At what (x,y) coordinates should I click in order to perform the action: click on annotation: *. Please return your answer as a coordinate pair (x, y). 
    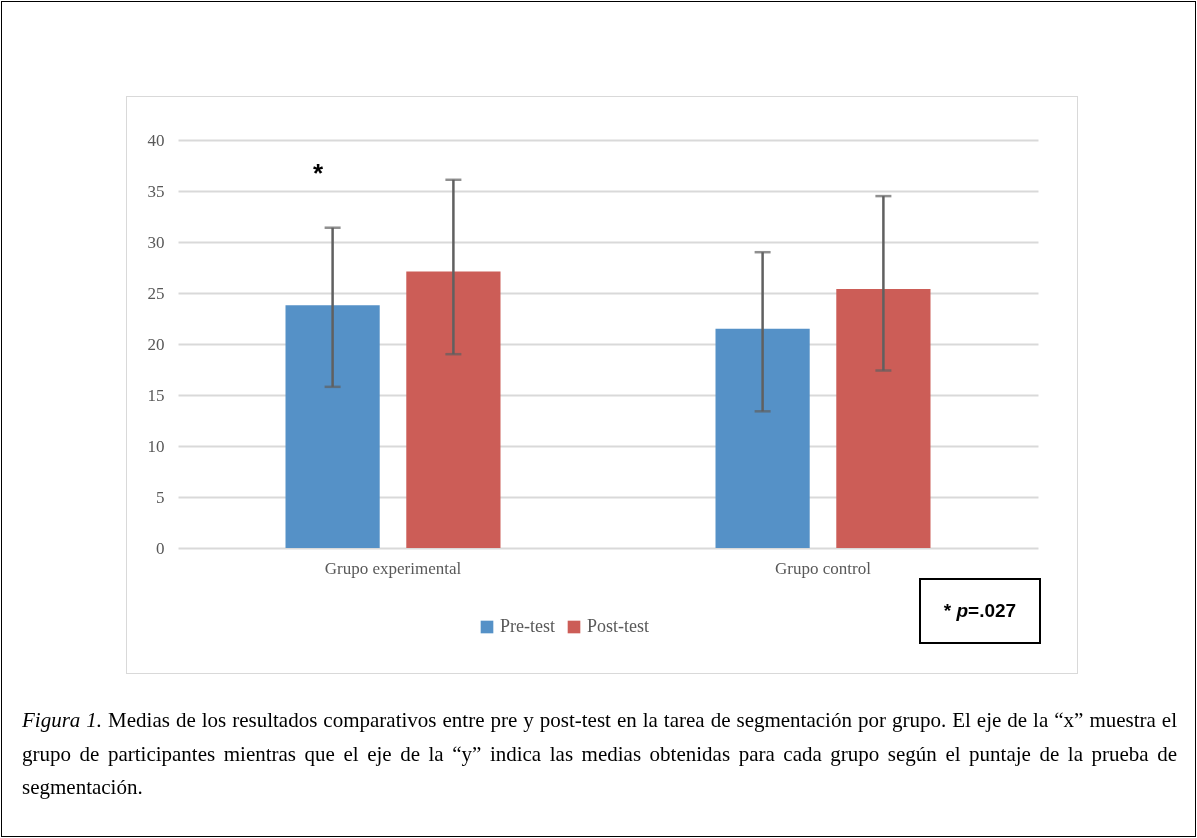
    Looking at the image, I should click on (318, 173).